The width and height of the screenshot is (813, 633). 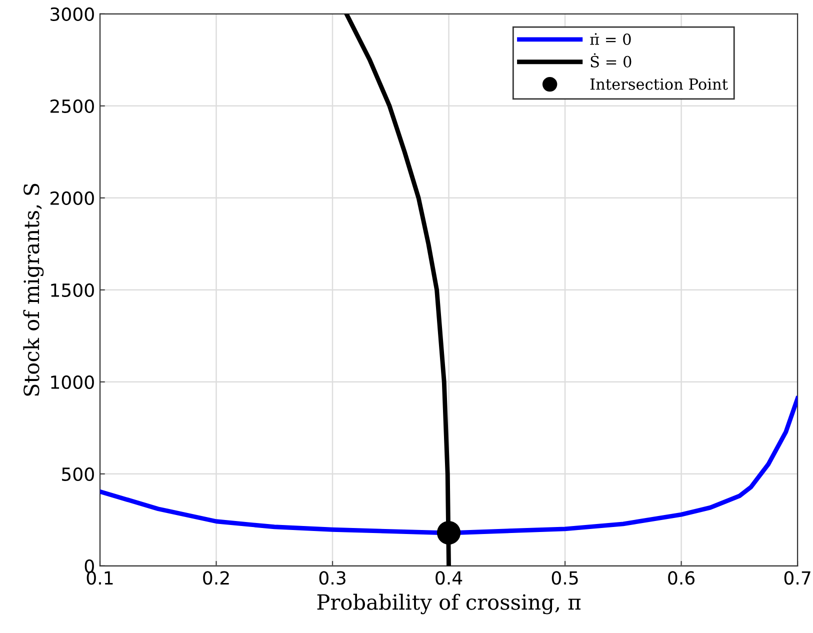 I want to click on y-tick-label: 1500, so click(x=72, y=290).